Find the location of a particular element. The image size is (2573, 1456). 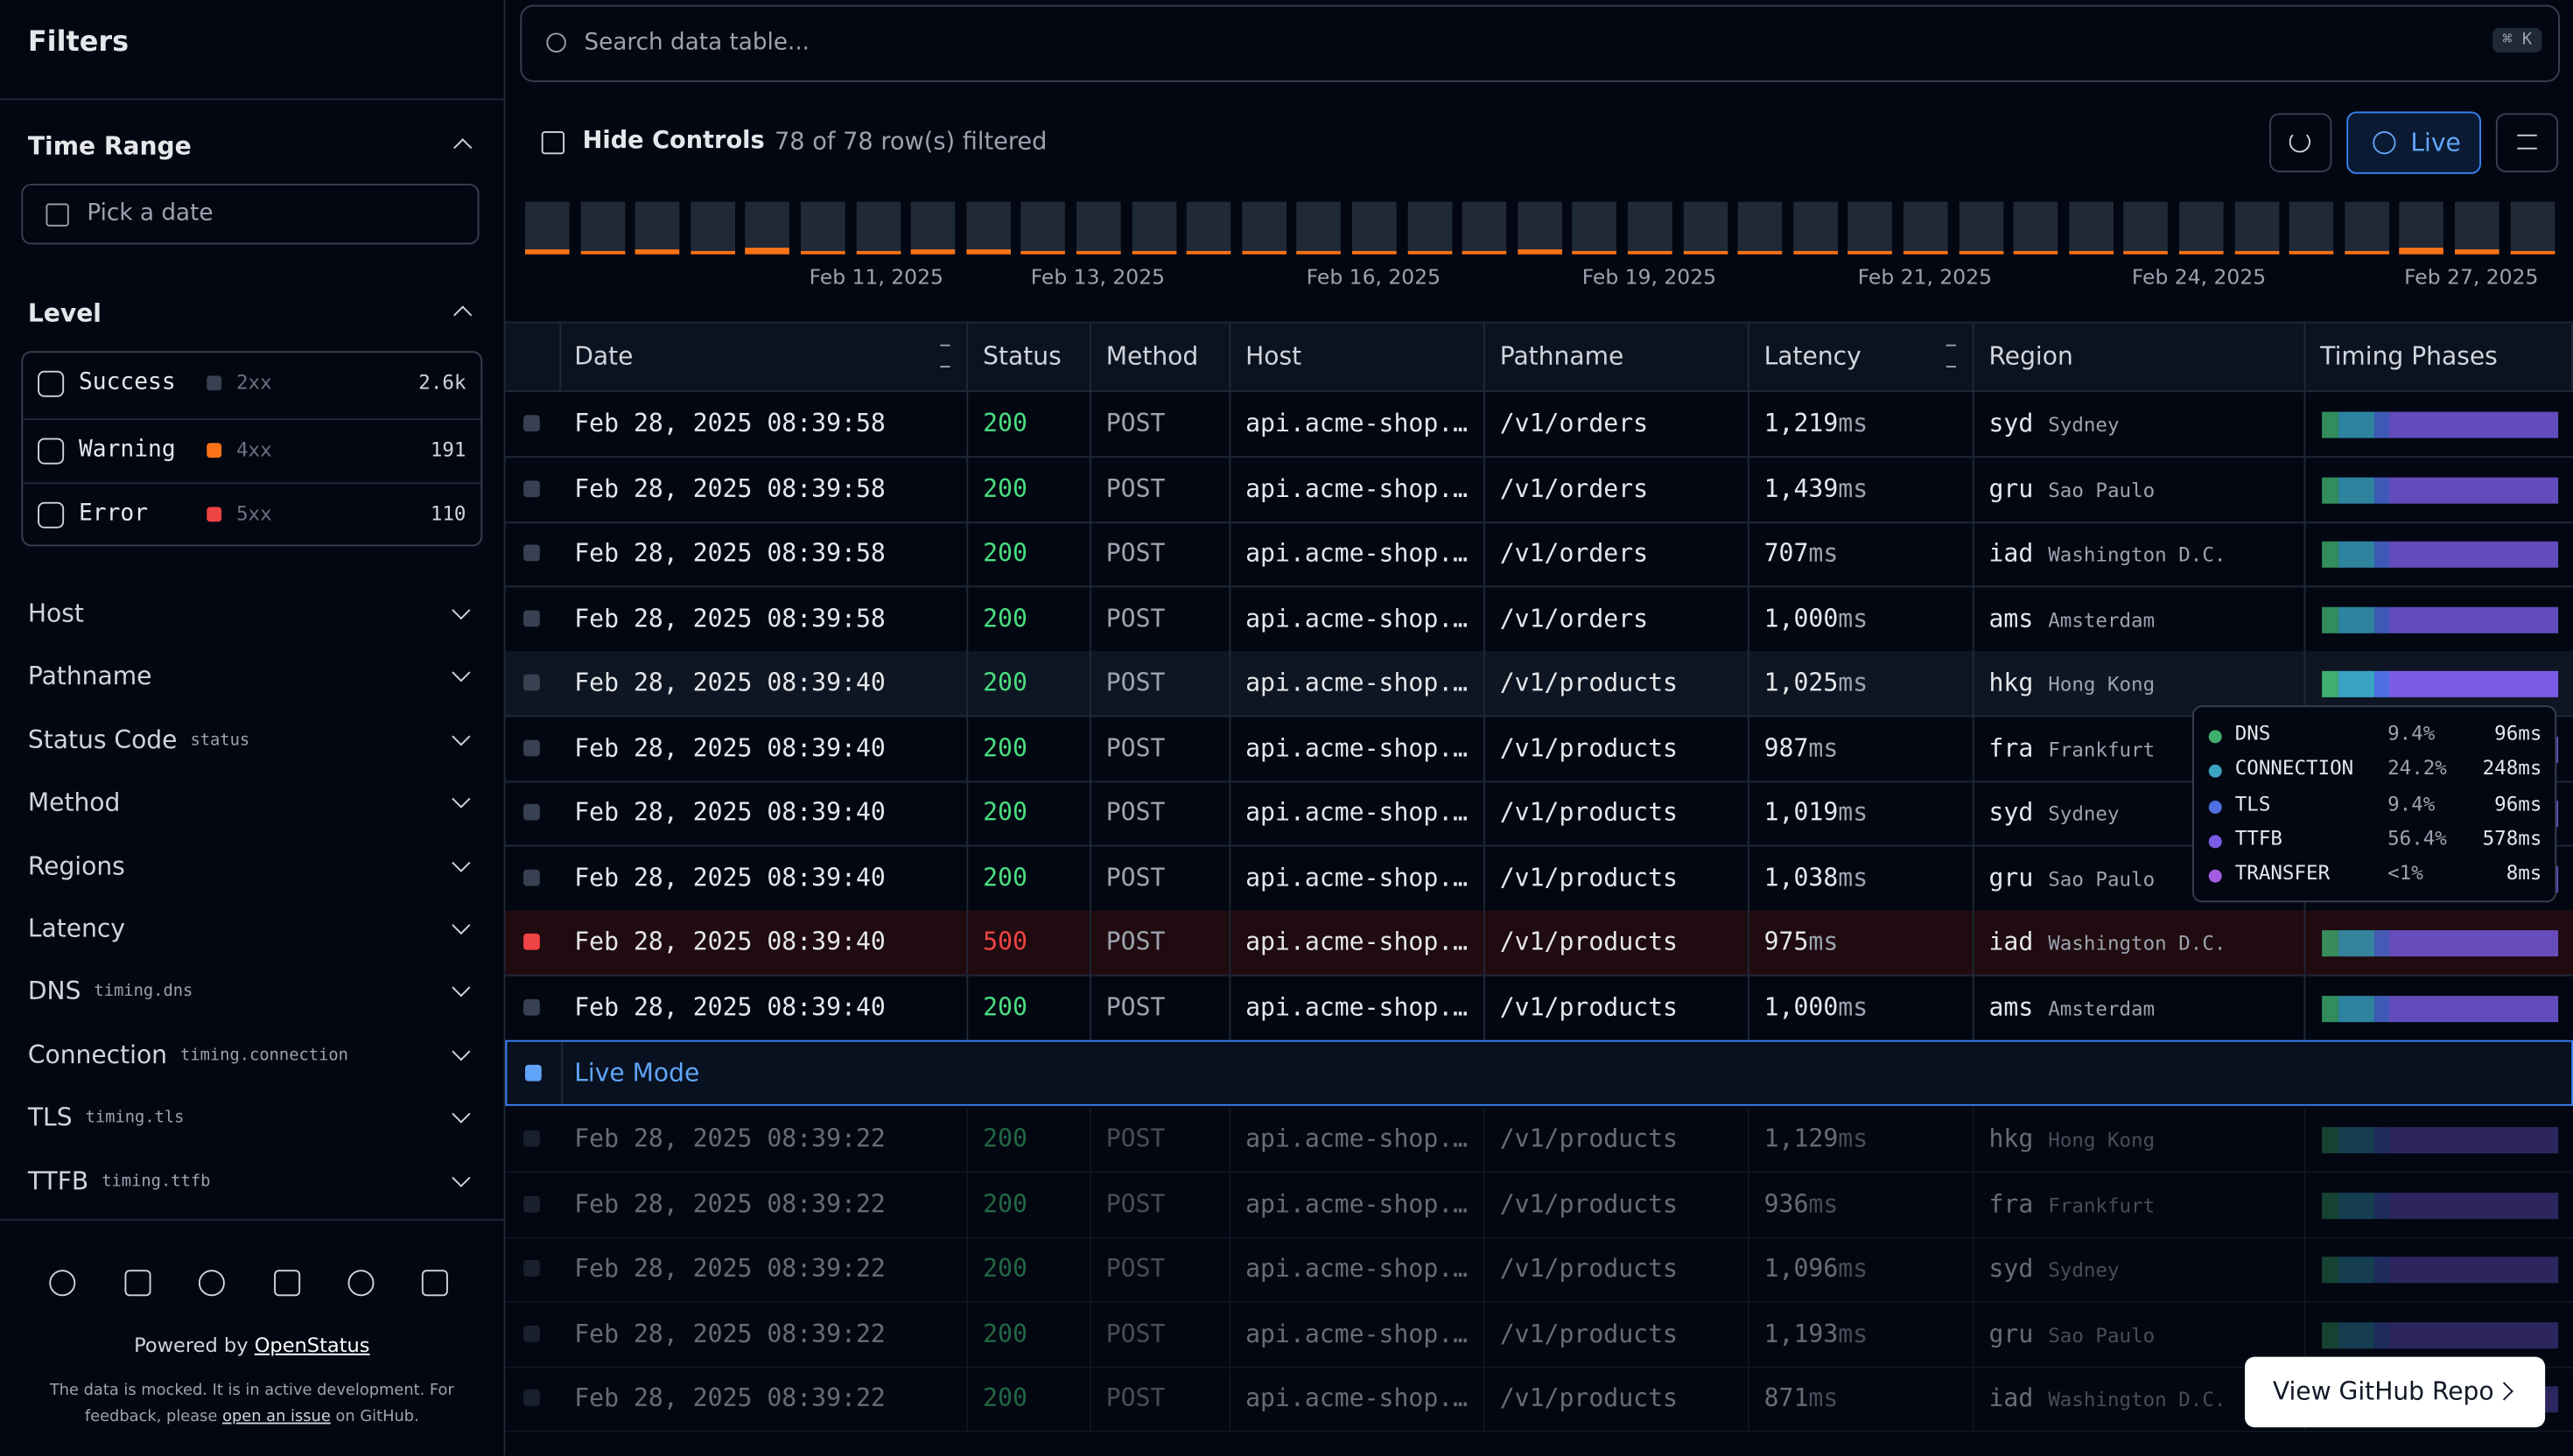

region: hkg Hong Kong is located at coordinates (2140, 1139).